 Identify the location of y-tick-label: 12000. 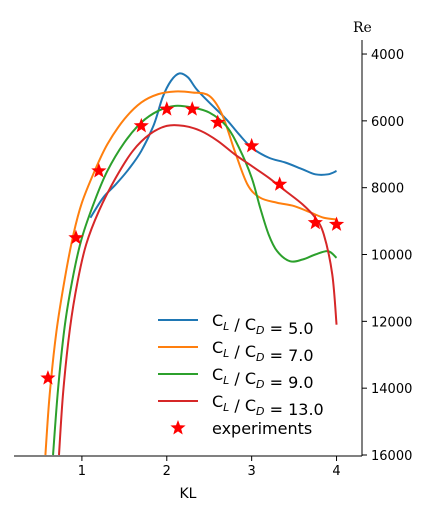
(391, 322).